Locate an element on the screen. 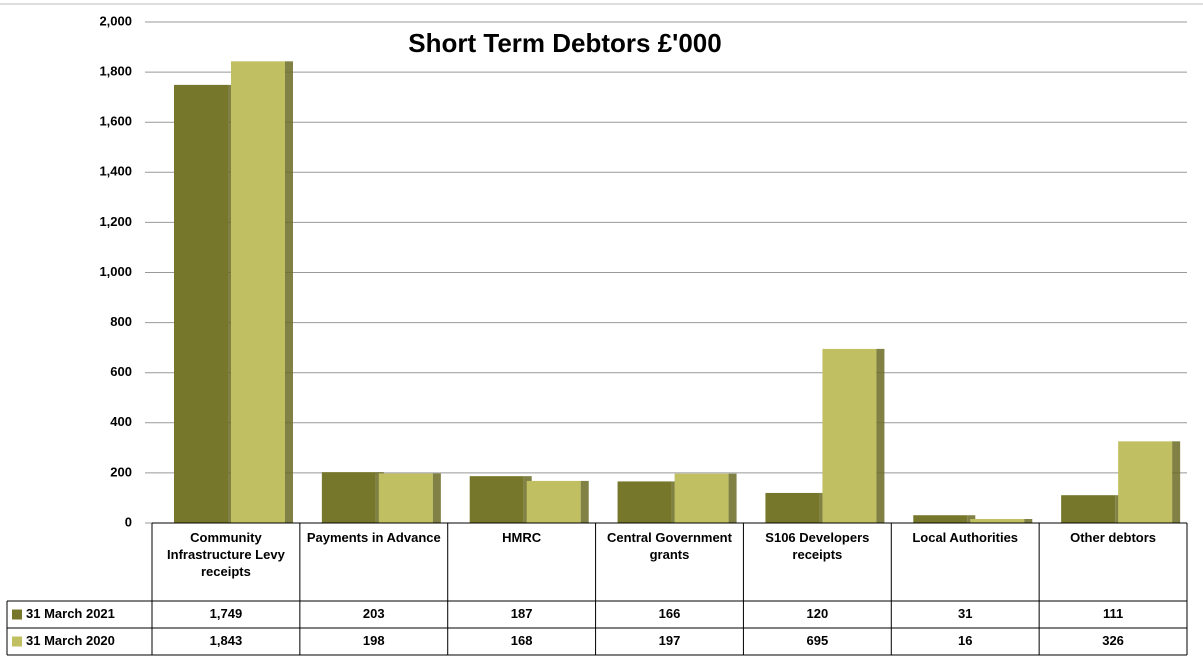  table-value: 187 is located at coordinates (522, 613).